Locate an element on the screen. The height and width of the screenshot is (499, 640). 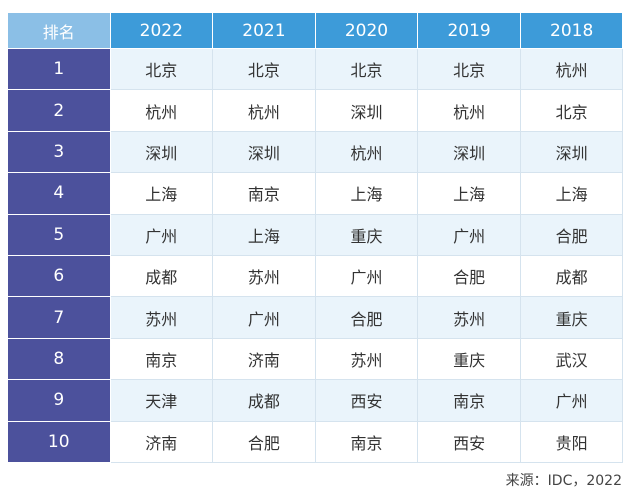
table-row: 10 济南 合肥 南京 西安 贵阳 is located at coordinates (316, 442).